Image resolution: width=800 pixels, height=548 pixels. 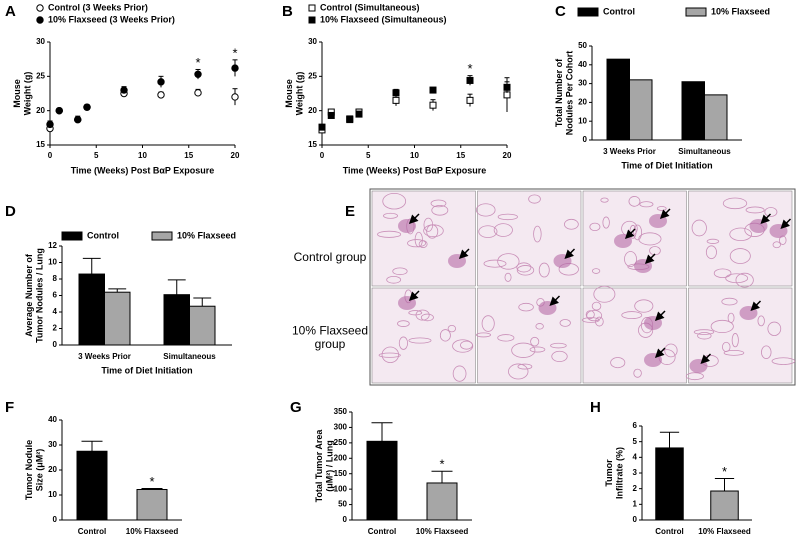 I want to click on legend-swatch, so click(x=72, y=236).